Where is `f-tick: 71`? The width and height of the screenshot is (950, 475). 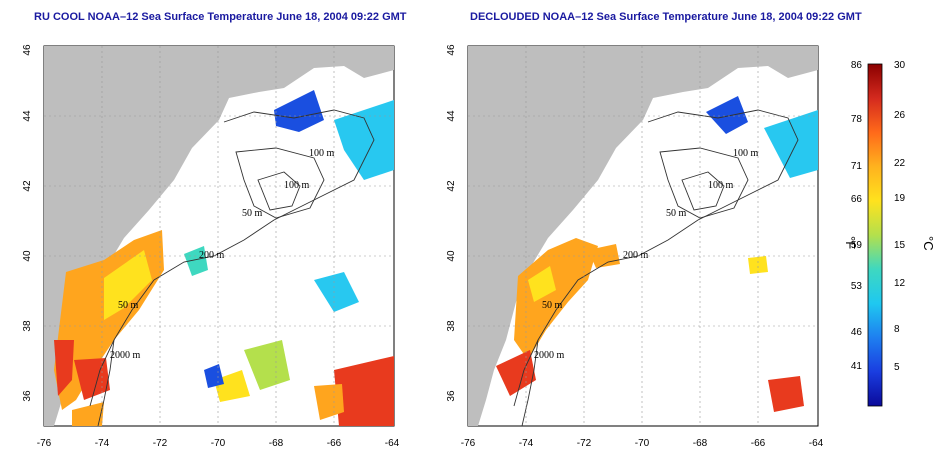 f-tick: 71 is located at coordinates (857, 166).